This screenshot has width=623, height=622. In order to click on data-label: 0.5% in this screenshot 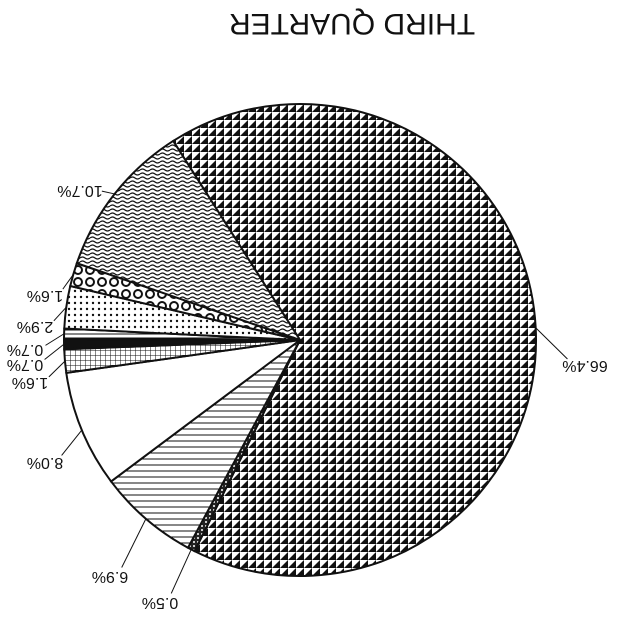, I will do `click(160, 602)`.